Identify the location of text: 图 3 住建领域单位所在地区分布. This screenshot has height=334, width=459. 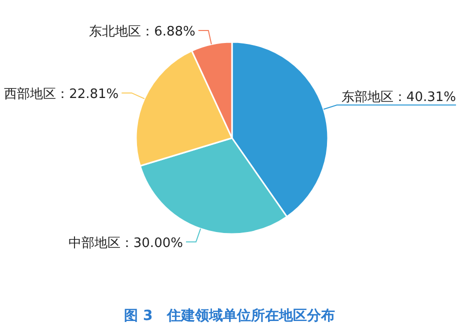
(229, 316).